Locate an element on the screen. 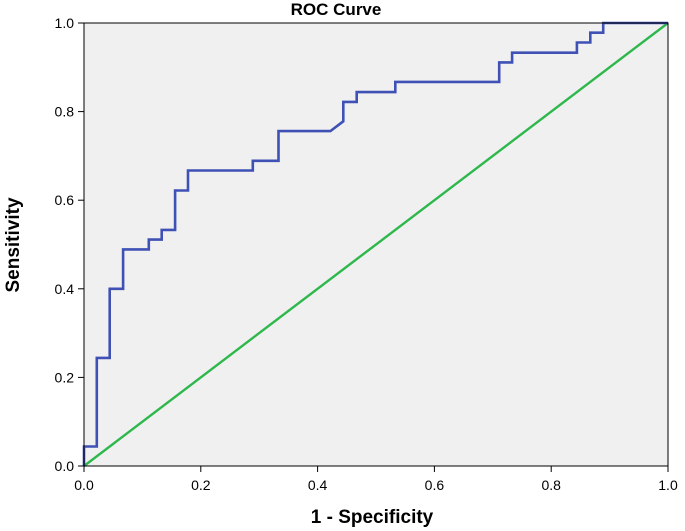 The image size is (685, 531). y-tick-label: 1.0 is located at coordinates (65, 23).